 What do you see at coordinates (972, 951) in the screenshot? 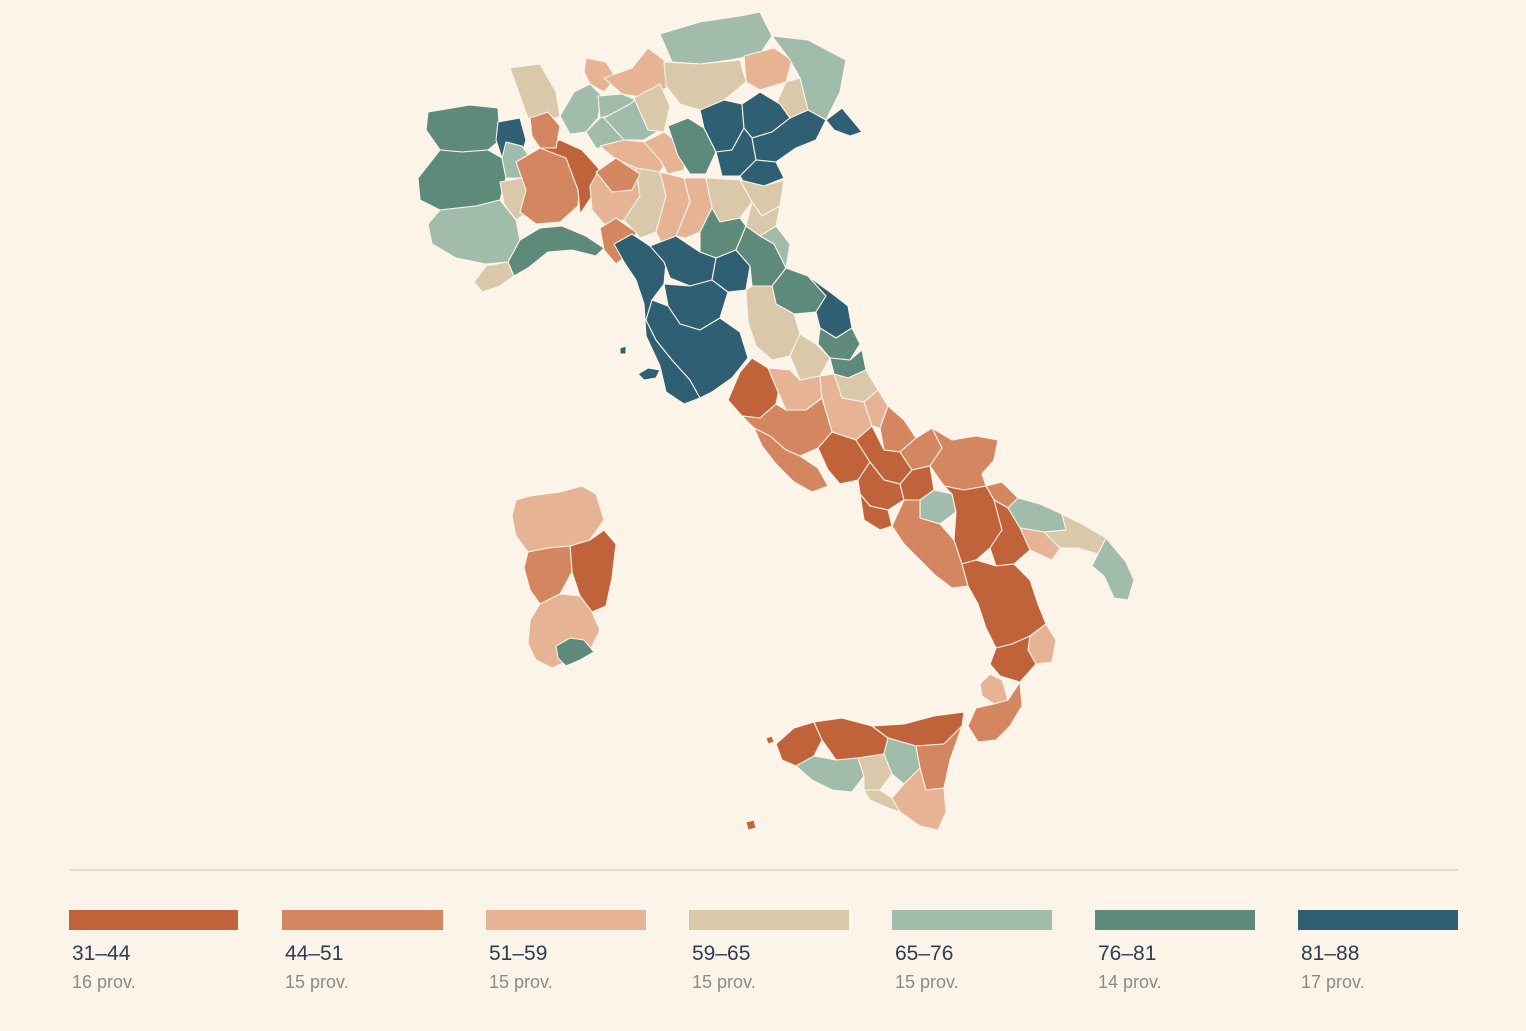
I see `legend-item-5: 65–76 15 prov.` at bounding box center [972, 951].